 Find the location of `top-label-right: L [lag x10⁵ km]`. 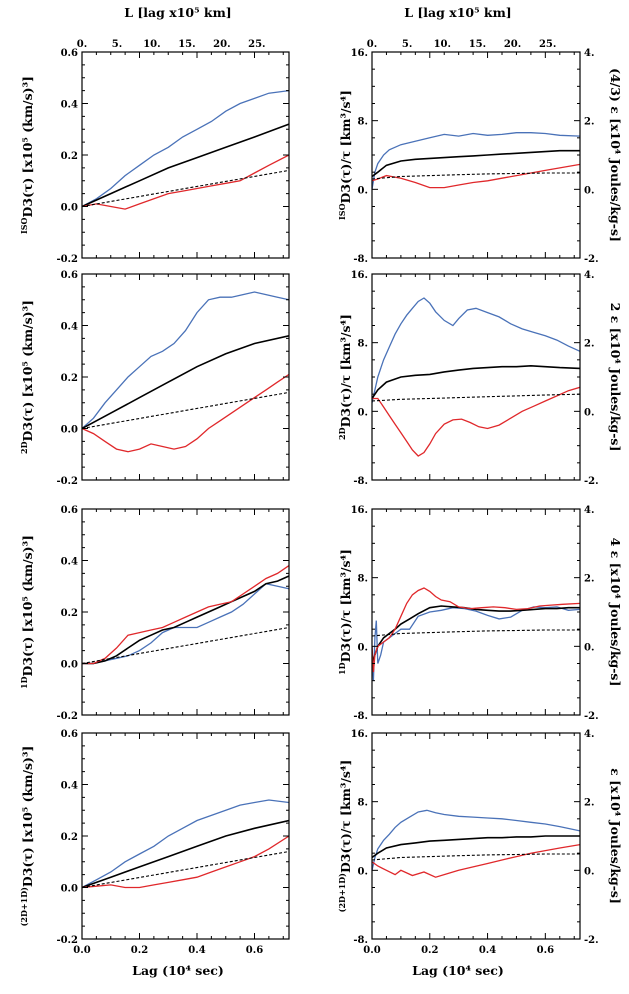

top-label-right: L [lag x10⁵ km] is located at coordinates (457, 12).